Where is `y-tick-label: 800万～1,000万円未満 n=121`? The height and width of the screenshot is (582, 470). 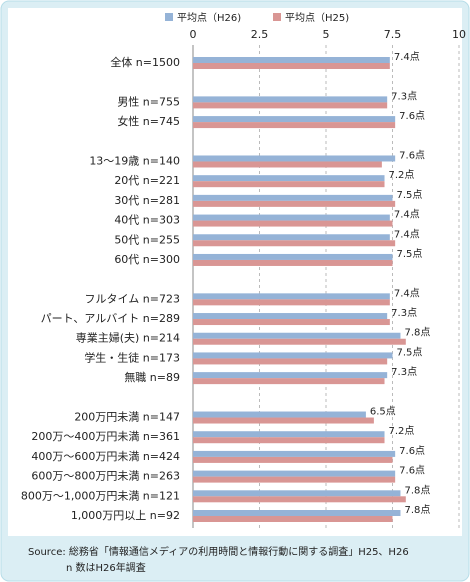 y-tick-label: 800万～1,000万円未満 n=121 is located at coordinates (100, 495).